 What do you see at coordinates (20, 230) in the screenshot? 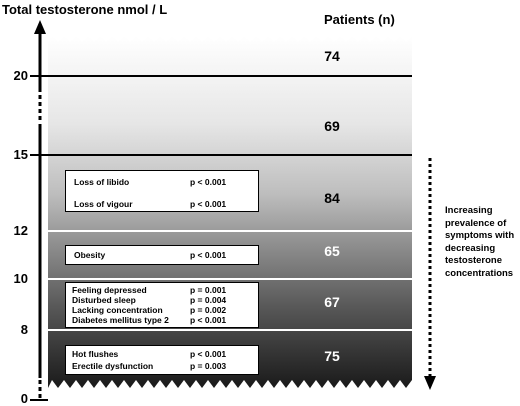
I see `y-tick-12: 12` at bounding box center [20, 230].